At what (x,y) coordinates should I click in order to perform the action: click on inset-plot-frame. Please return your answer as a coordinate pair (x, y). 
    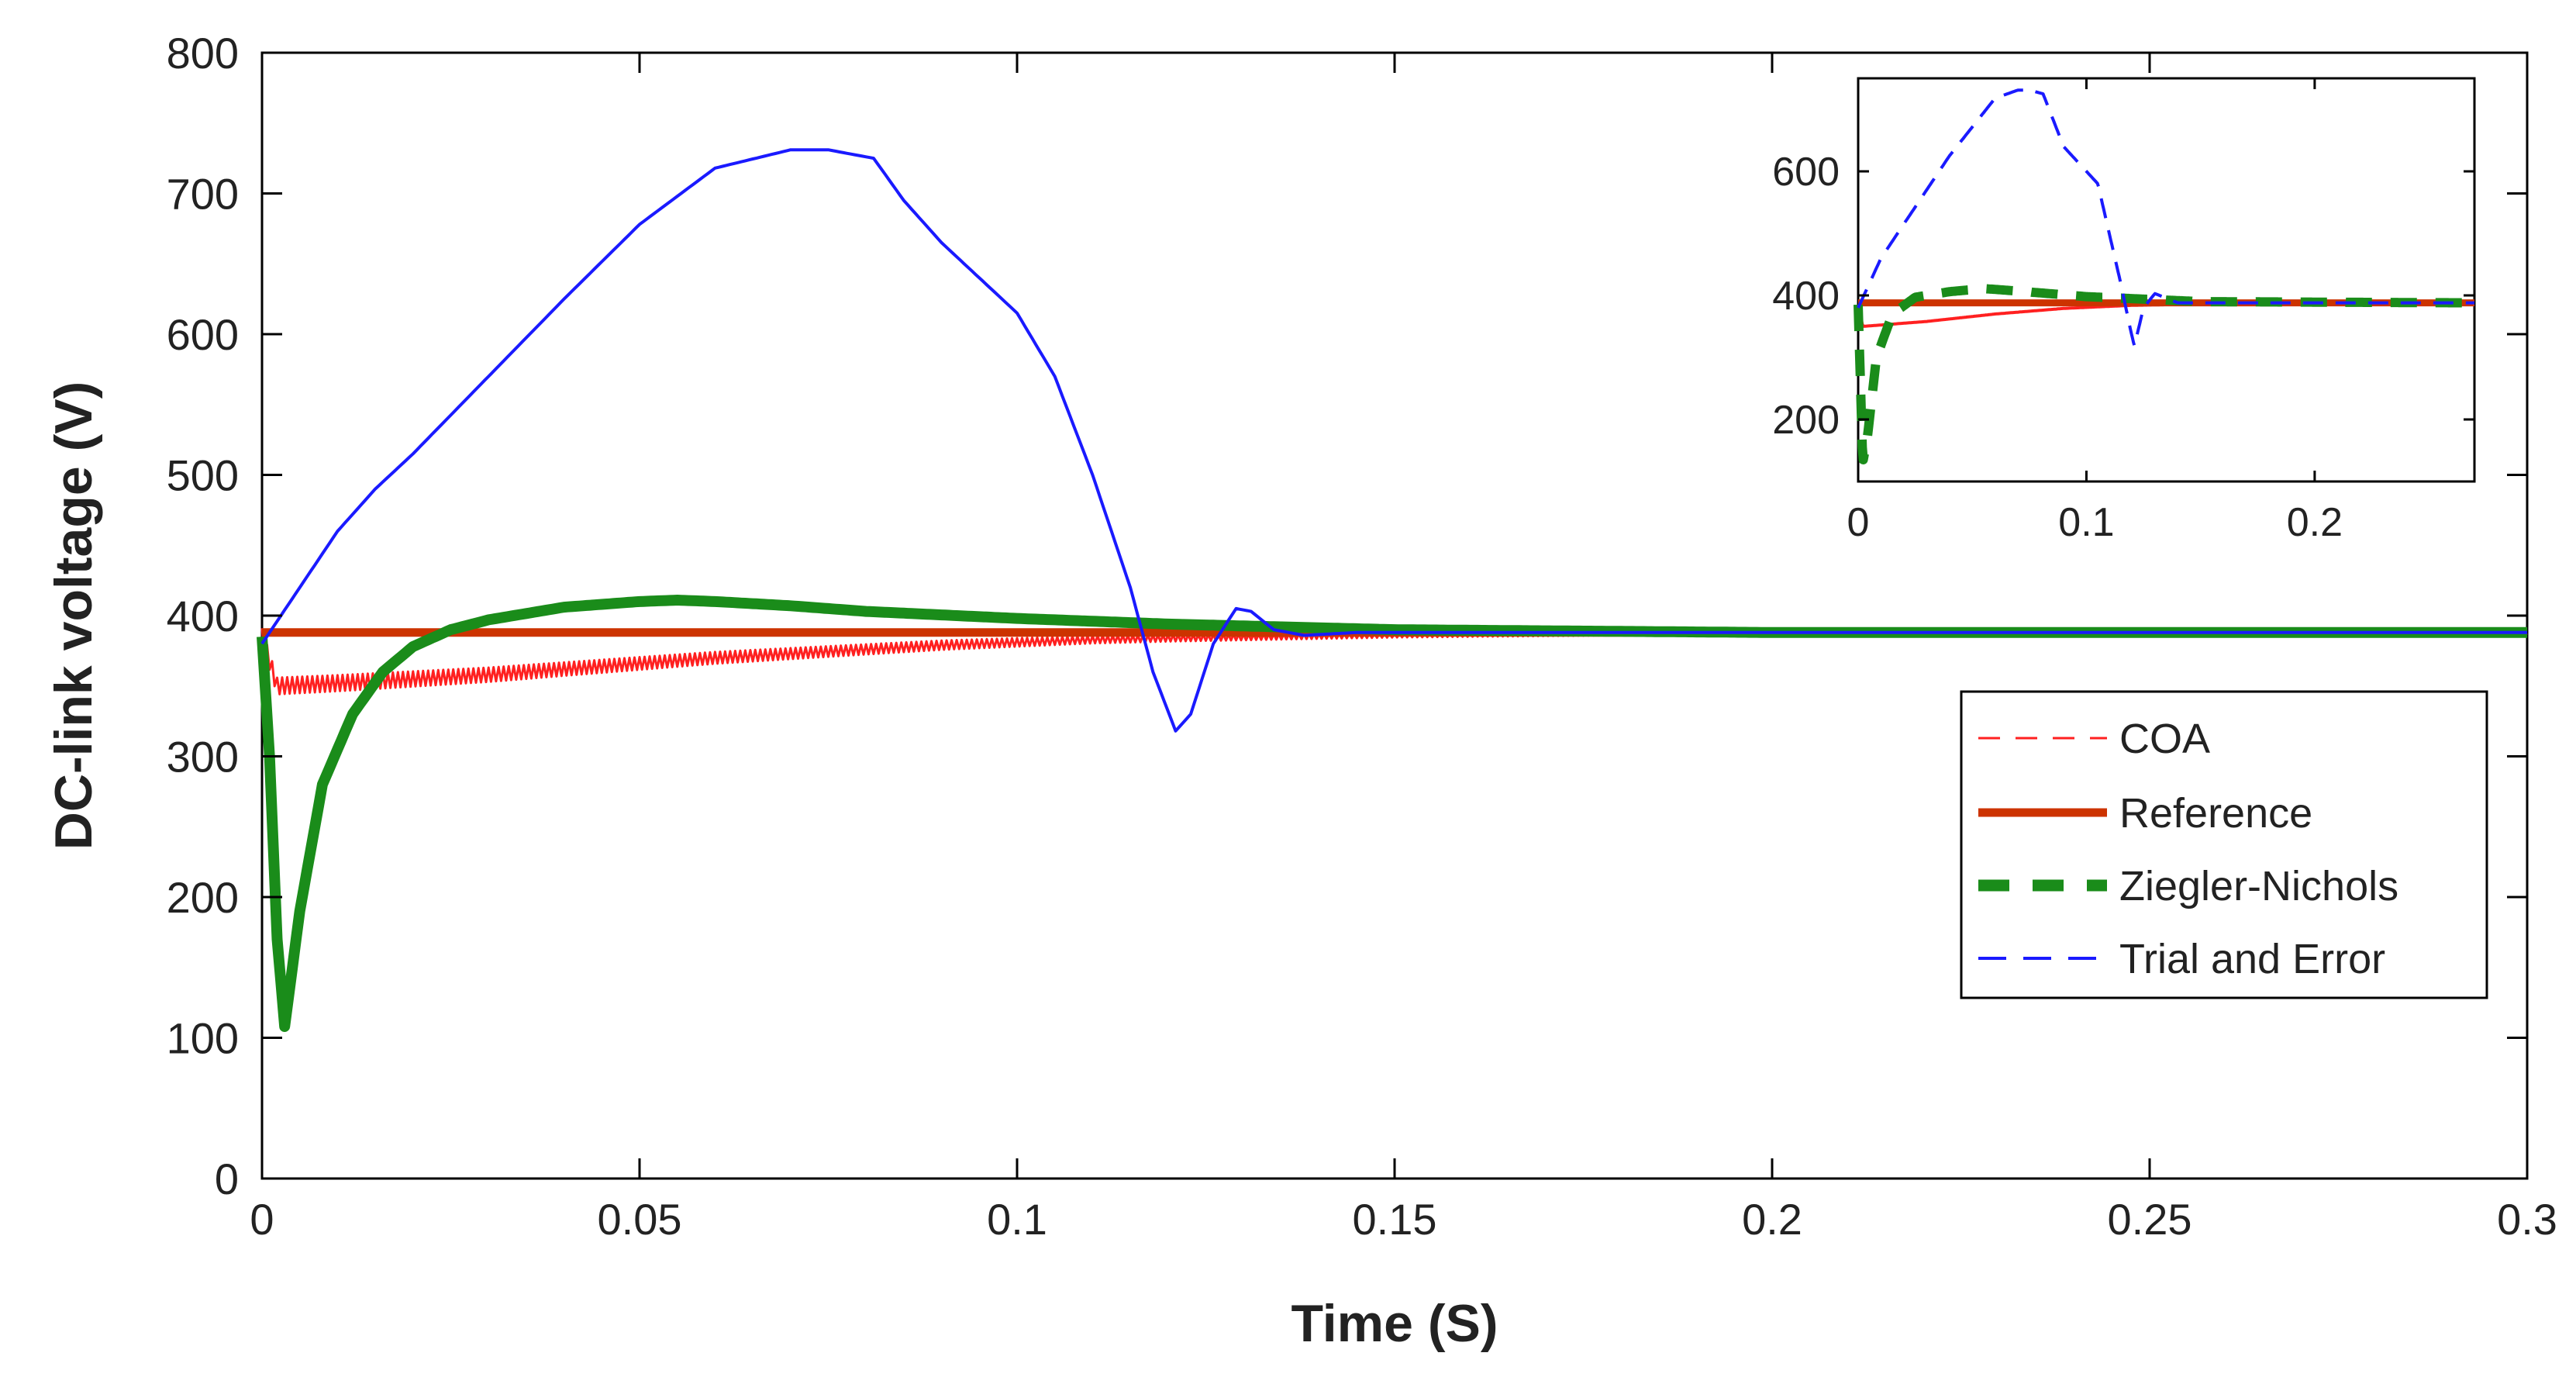
    Looking at the image, I should click on (2166, 280).